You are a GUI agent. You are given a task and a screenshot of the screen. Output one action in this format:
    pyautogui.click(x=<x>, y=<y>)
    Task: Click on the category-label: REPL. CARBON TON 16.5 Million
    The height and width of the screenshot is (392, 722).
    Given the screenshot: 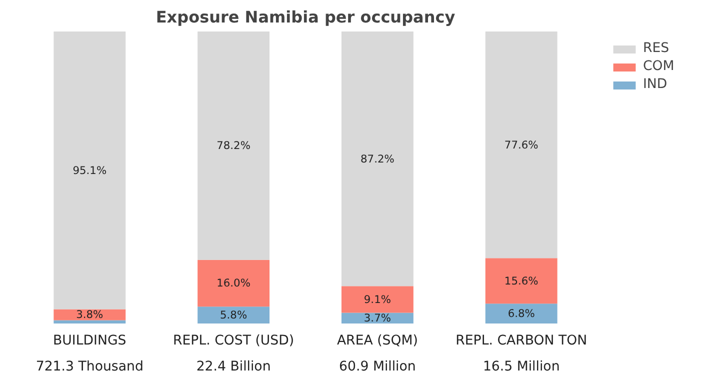 What is the action you would take?
    pyautogui.click(x=522, y=354)
    